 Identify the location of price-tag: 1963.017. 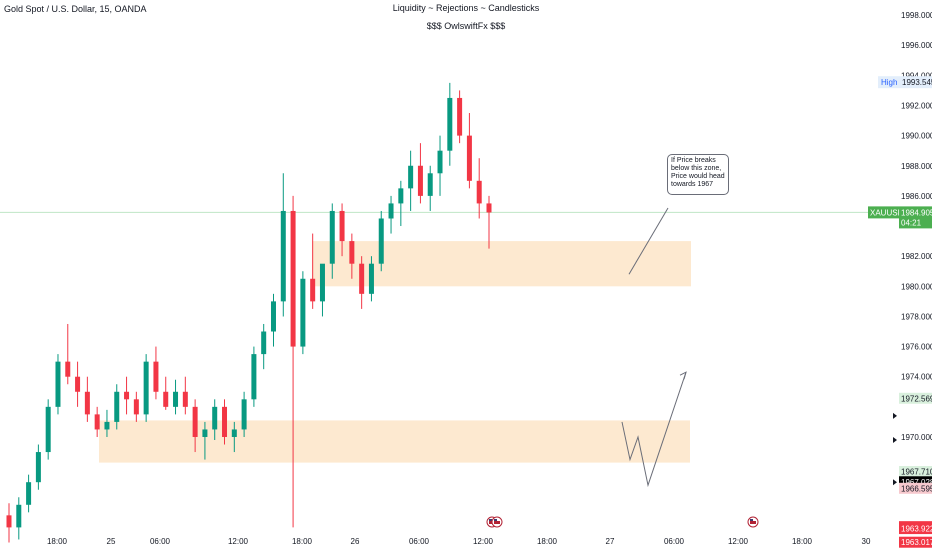
(916, 542).